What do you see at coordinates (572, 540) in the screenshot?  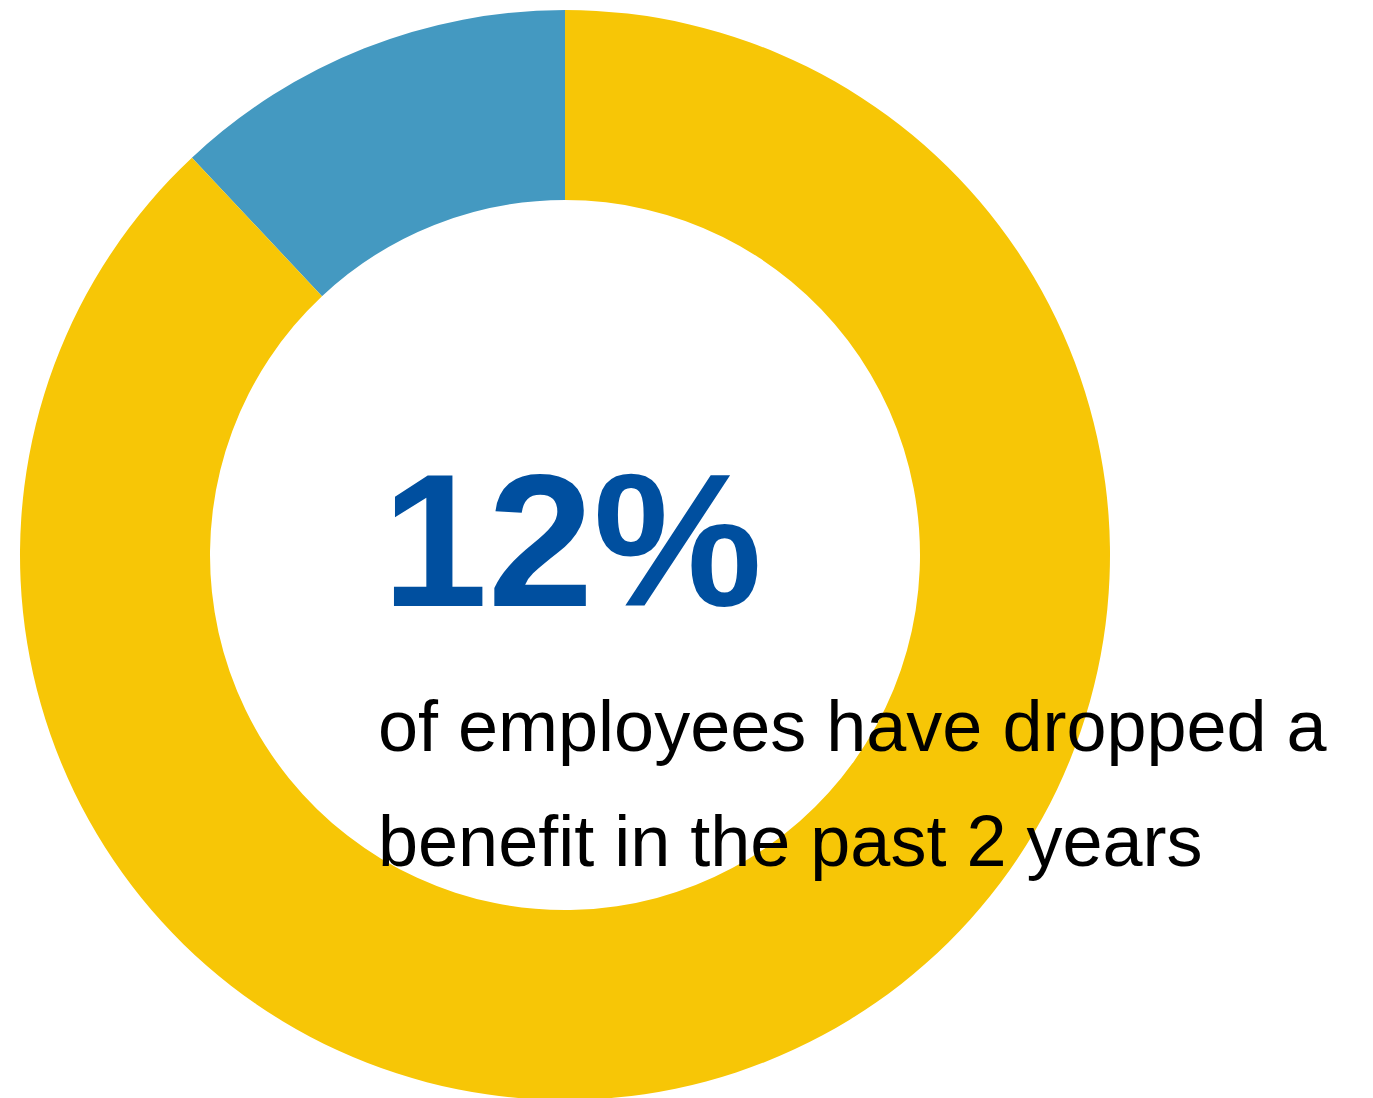 I see `text: 12%` at bounding box center [572, 540].